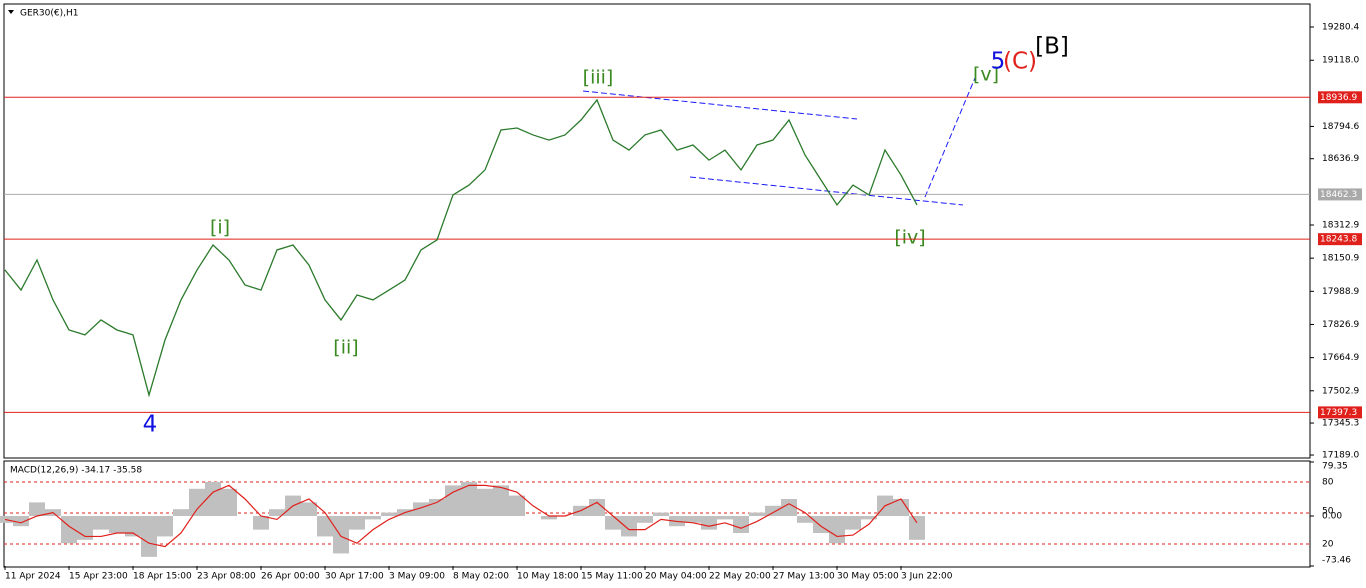  What do you see at coordinates (1340, 456) in the screenshot?
I see `y-tick-label: 17189.0` at bounding box center [1340, 456].